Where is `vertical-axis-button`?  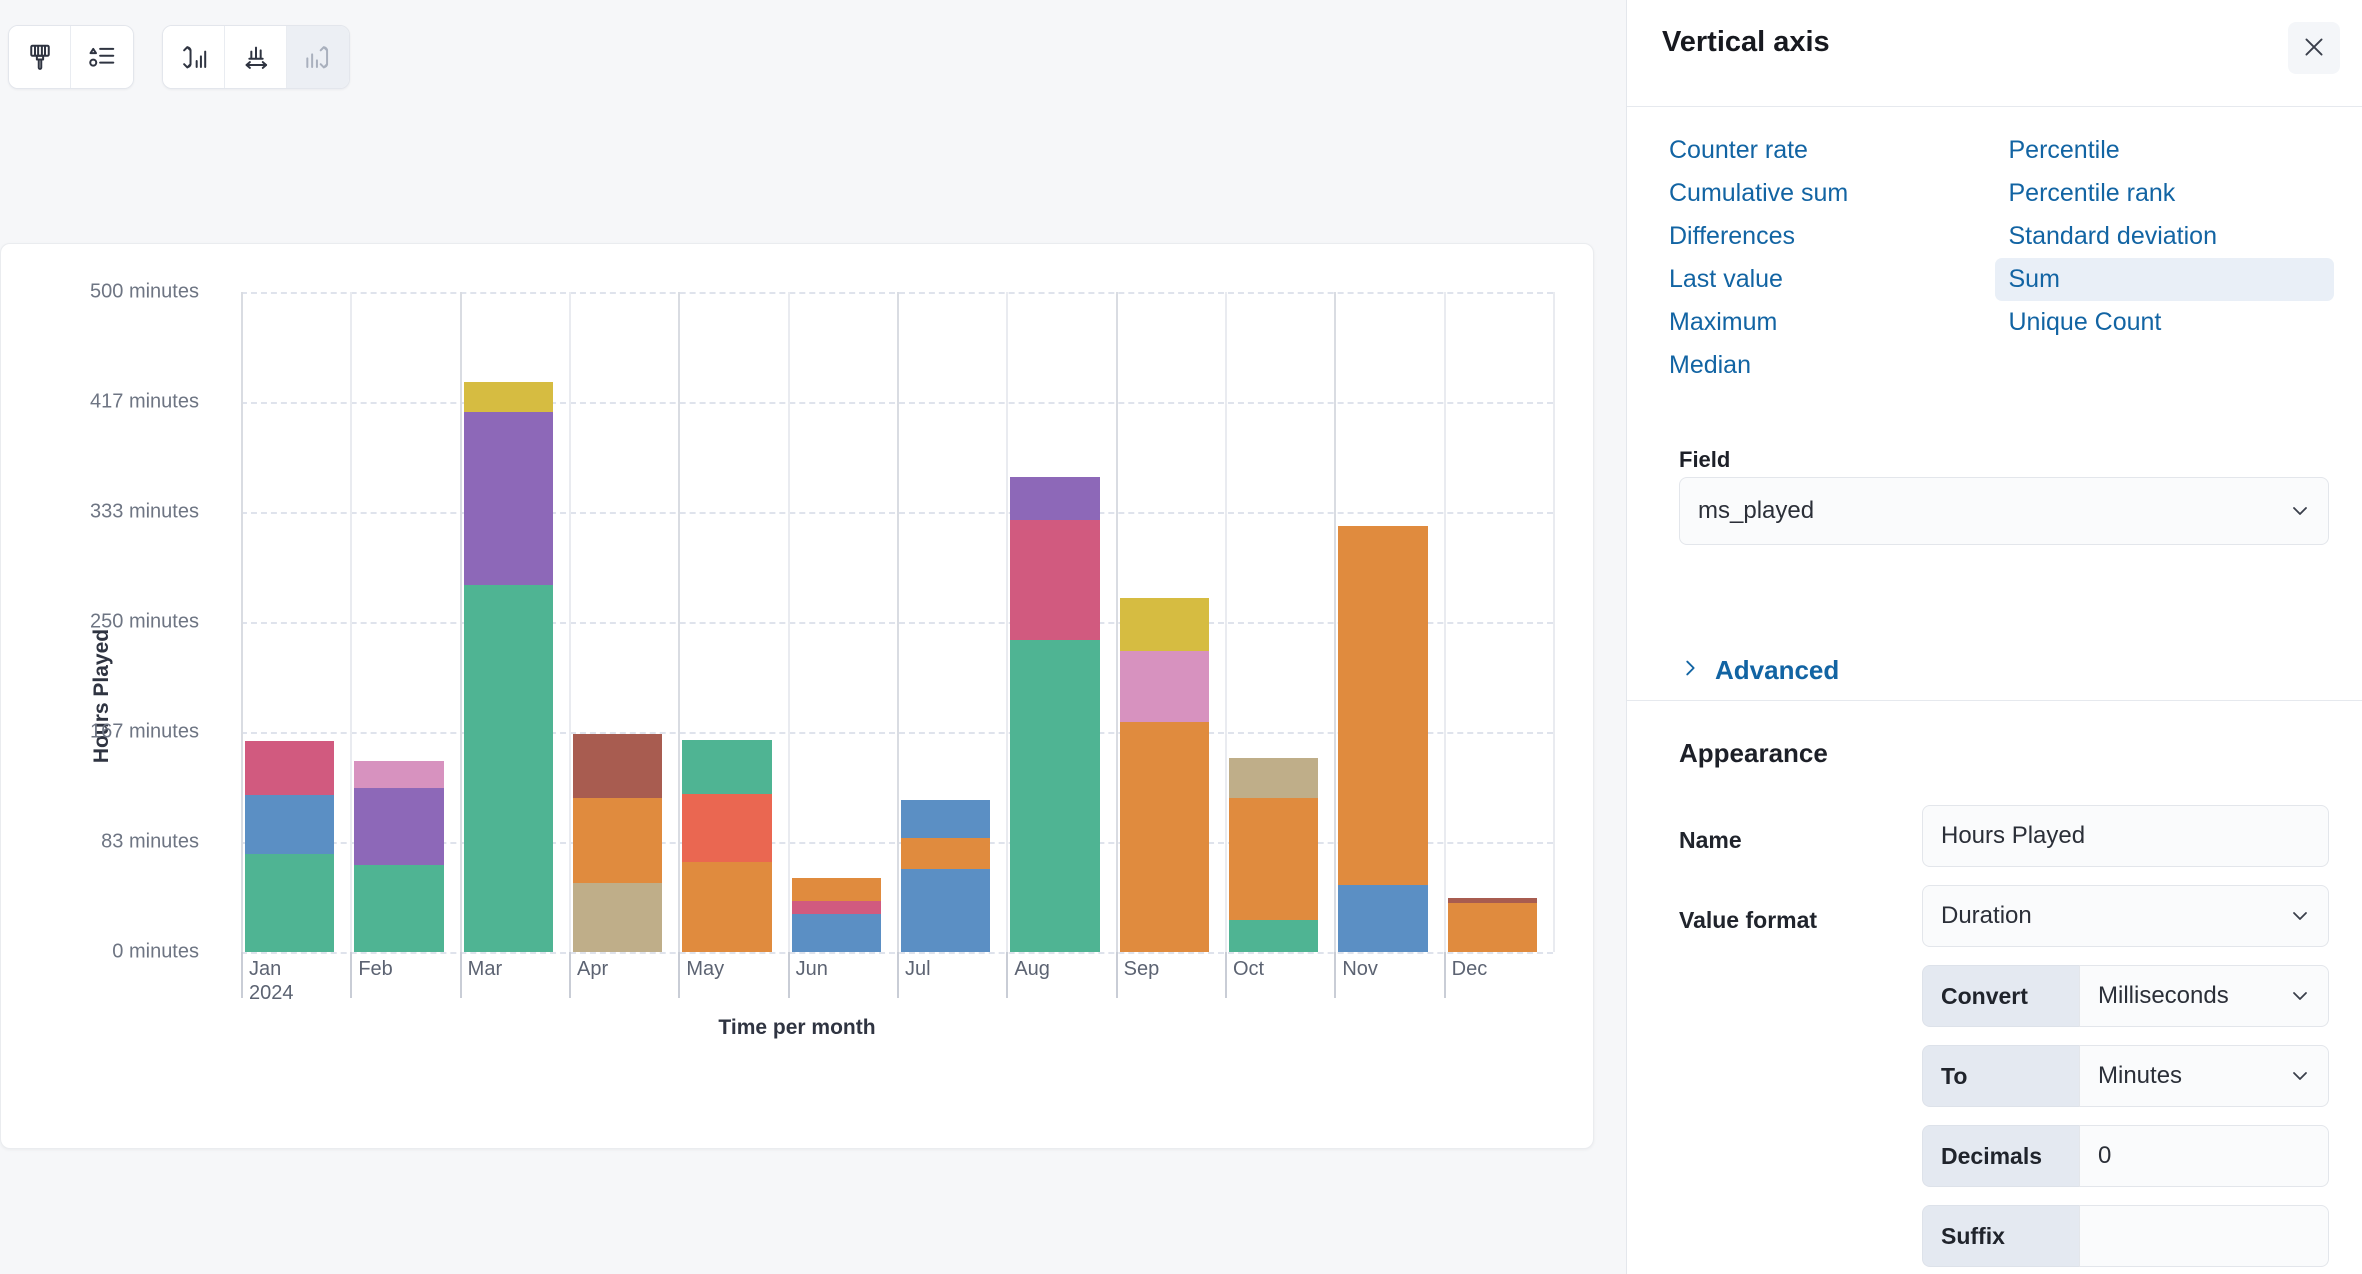
vertical-axis-button is located at coordinates (194, 57).